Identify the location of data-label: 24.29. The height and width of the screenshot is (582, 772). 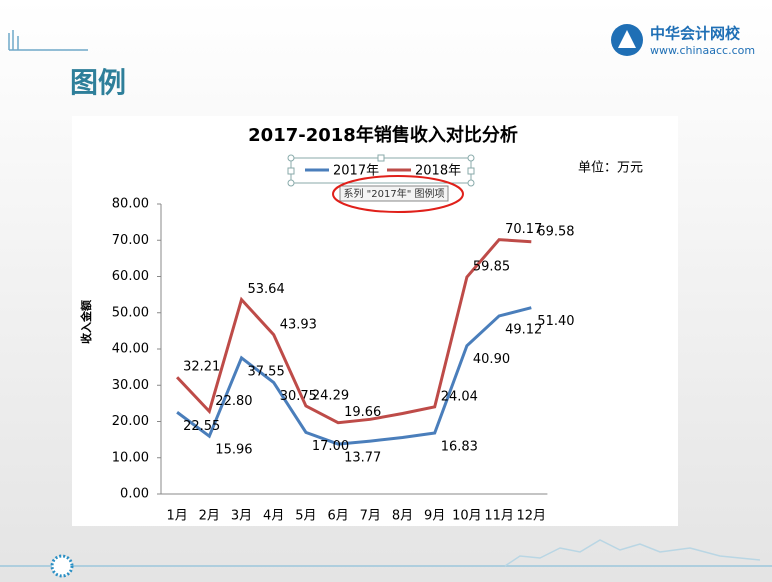
(330, 395).